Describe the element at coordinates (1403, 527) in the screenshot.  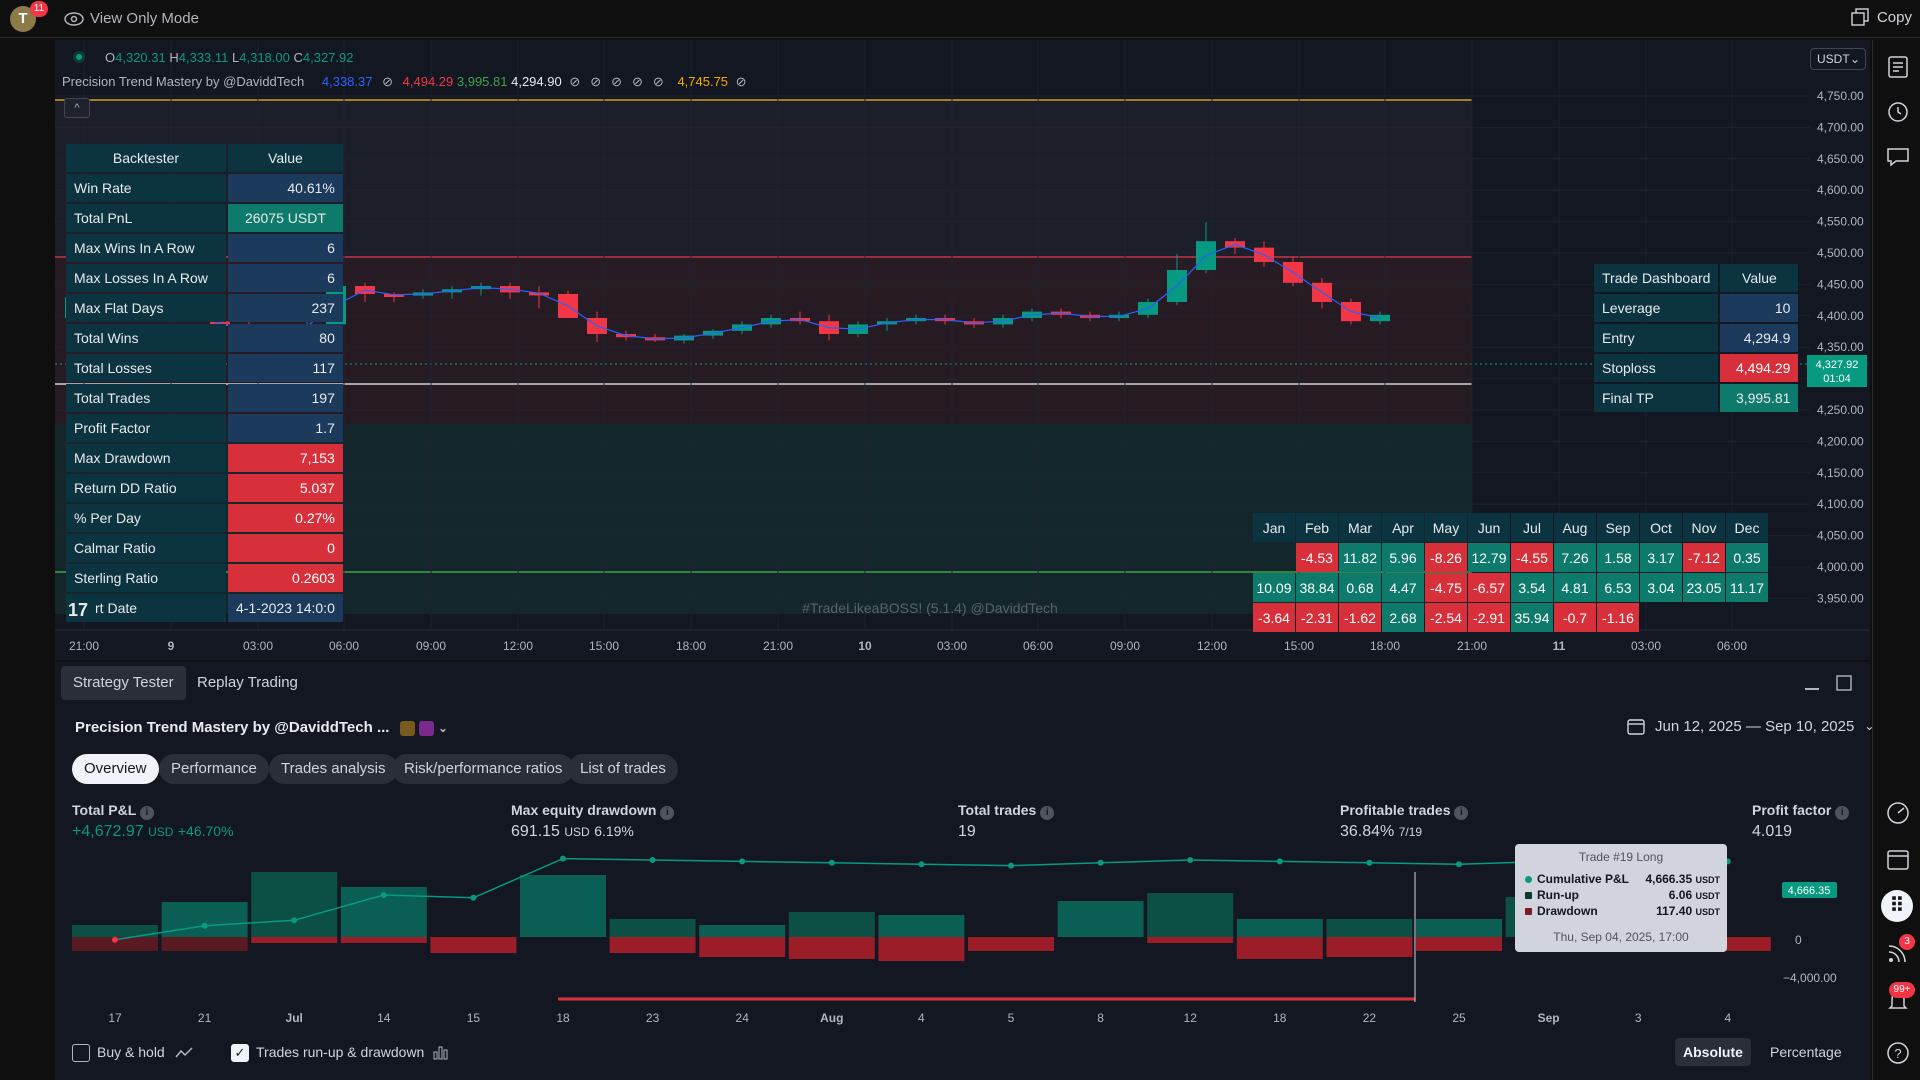
I see `month-header: Apr` at that location.